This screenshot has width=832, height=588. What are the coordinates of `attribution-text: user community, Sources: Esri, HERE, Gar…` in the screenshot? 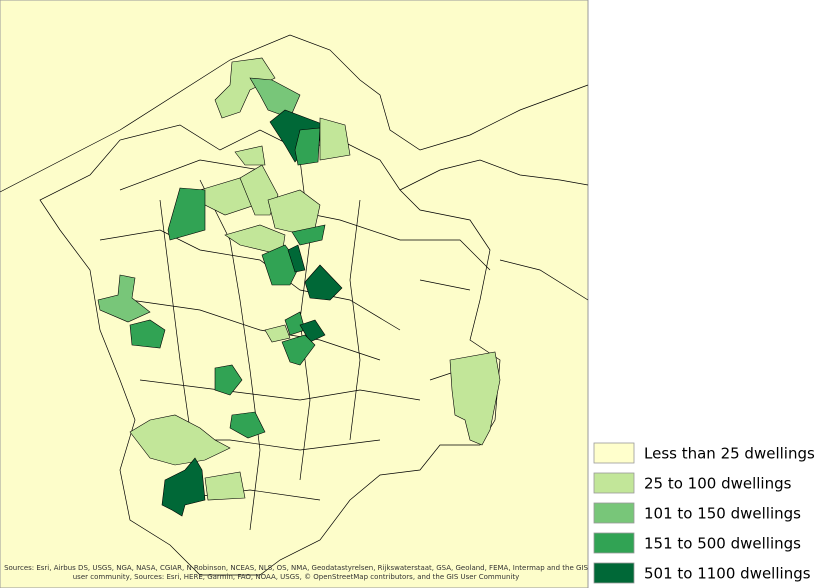 It's located at (296, 577).